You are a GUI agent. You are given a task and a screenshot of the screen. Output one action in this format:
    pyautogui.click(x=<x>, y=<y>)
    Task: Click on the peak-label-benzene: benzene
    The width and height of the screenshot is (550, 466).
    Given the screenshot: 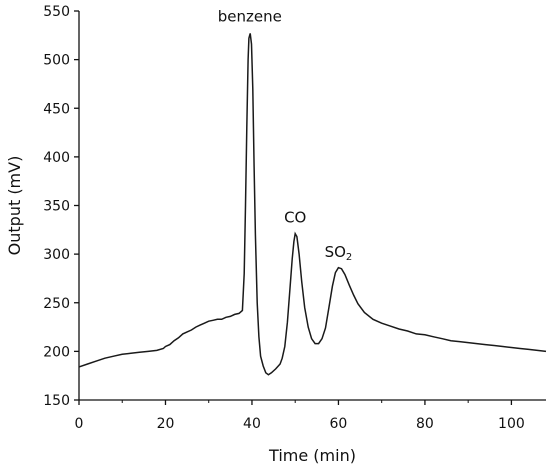 What is the action you would take?
    pyautogui.click(x=250, y=16)
    